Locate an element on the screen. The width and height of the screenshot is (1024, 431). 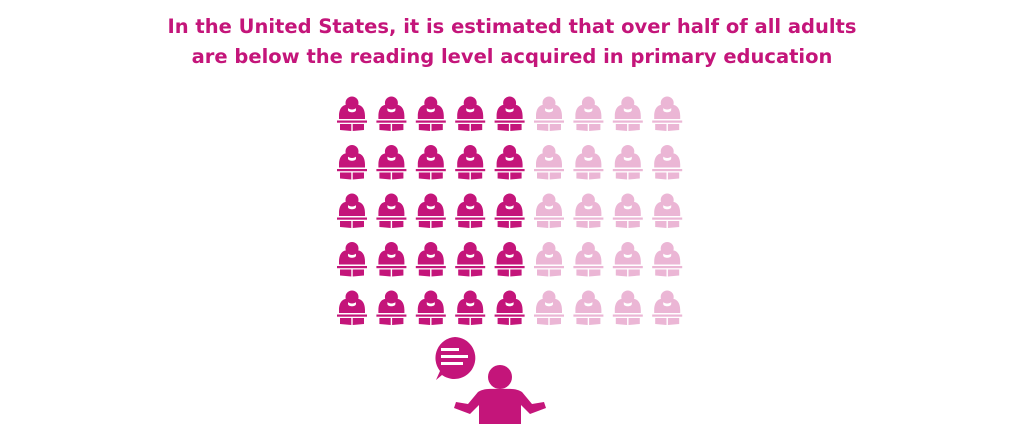
speech-bubble is located at coordinates (455, 358).